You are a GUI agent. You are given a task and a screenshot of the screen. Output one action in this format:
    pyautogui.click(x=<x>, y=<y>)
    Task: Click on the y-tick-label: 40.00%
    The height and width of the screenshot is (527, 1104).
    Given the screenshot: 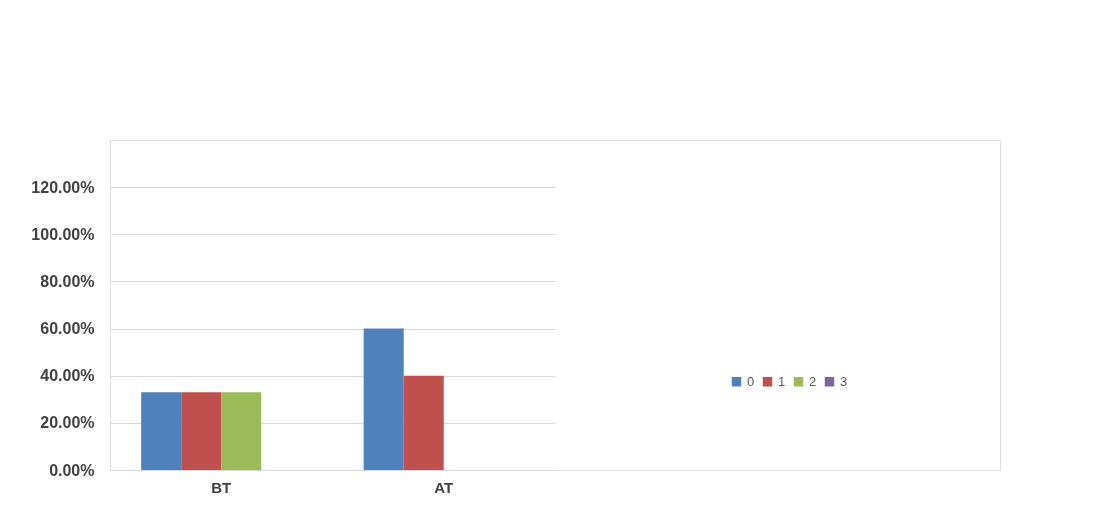 What is the action you would take?
    pyautogui.click(x=67, y=376)
    